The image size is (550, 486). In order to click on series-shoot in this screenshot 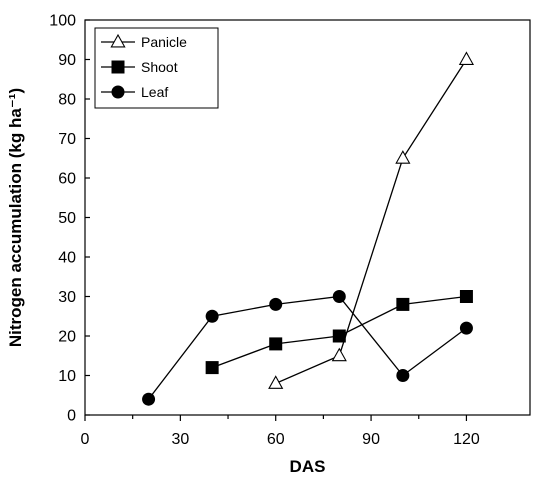, I will do `click(339, 332)`.